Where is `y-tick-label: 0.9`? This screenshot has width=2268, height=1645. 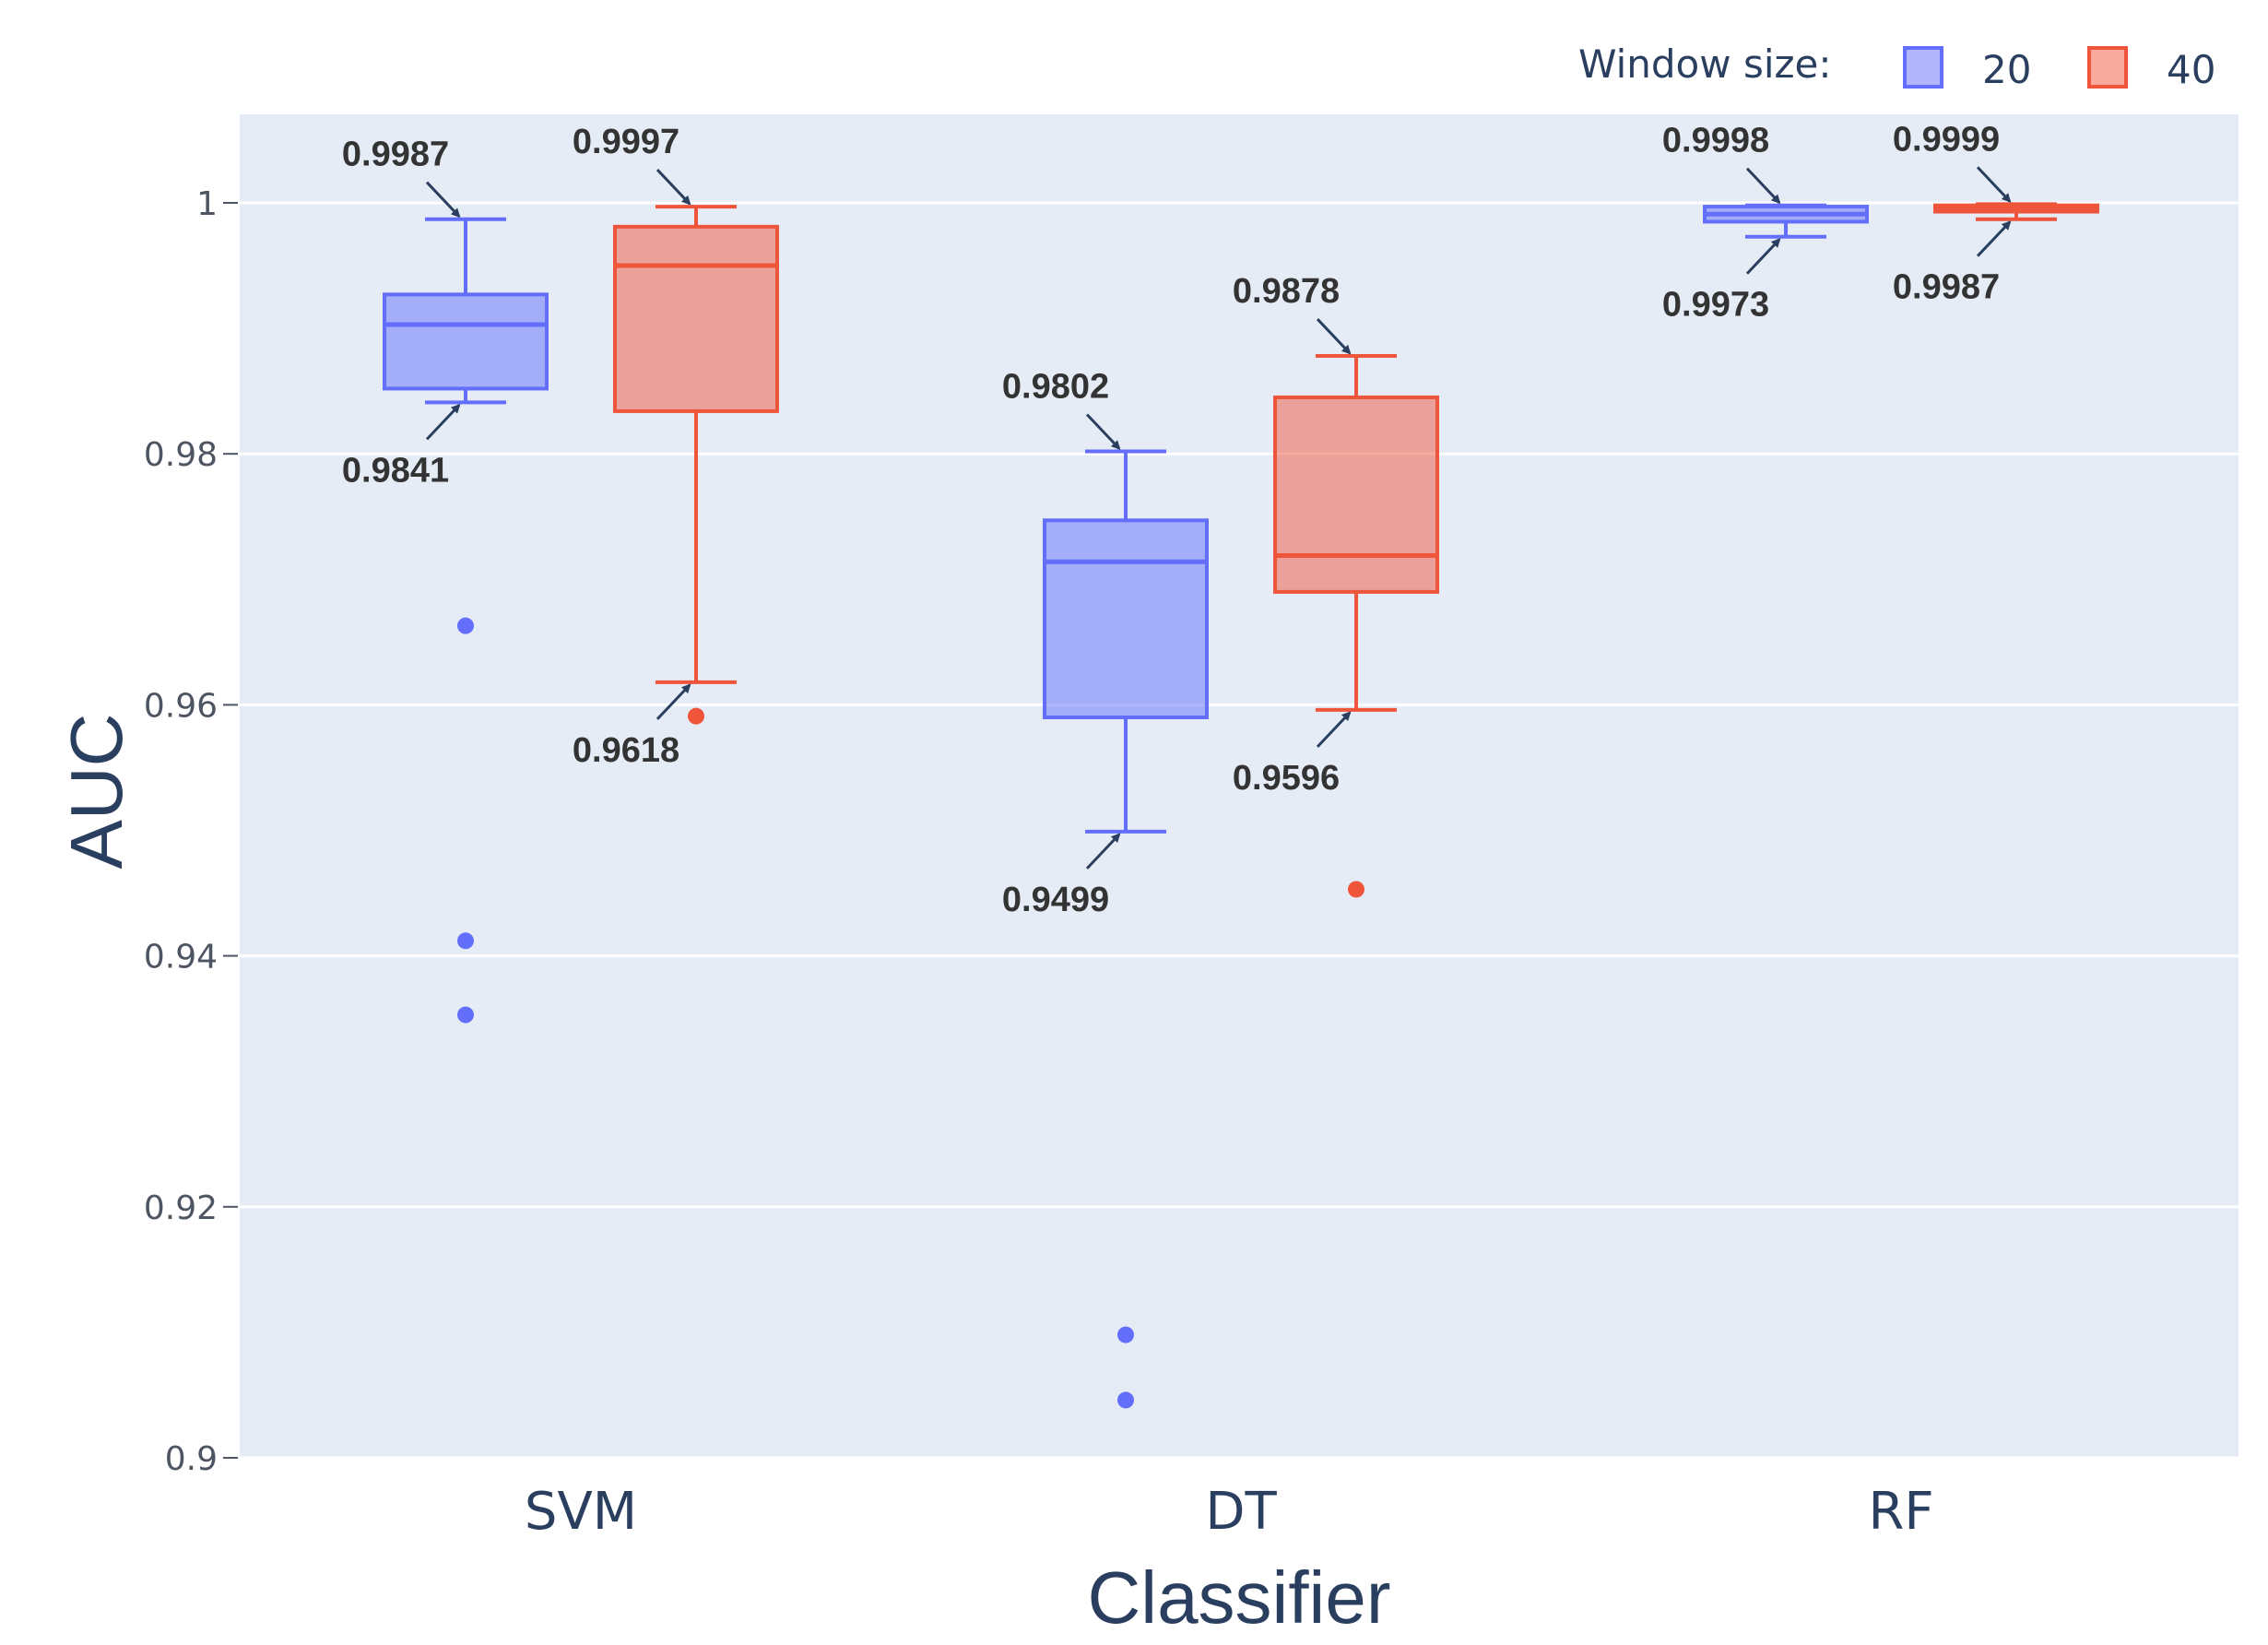
y-tick-label: 0.9 is located at coordinates (191, 1459).